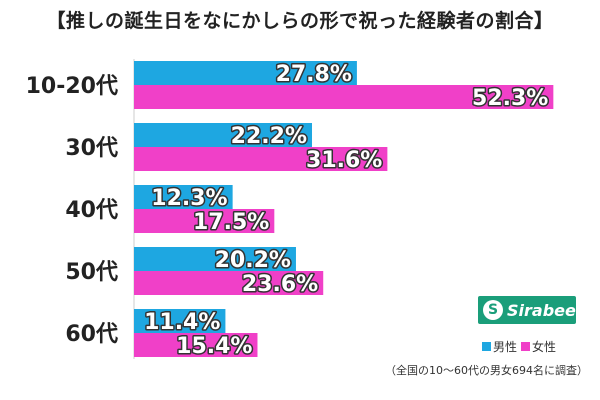 The width and height of the screenshot is (600, 400). What do you see at coordinates (544, 347) in the screenshot?
I see `legend-label-female: 女性` at bounding box center [544, 347].